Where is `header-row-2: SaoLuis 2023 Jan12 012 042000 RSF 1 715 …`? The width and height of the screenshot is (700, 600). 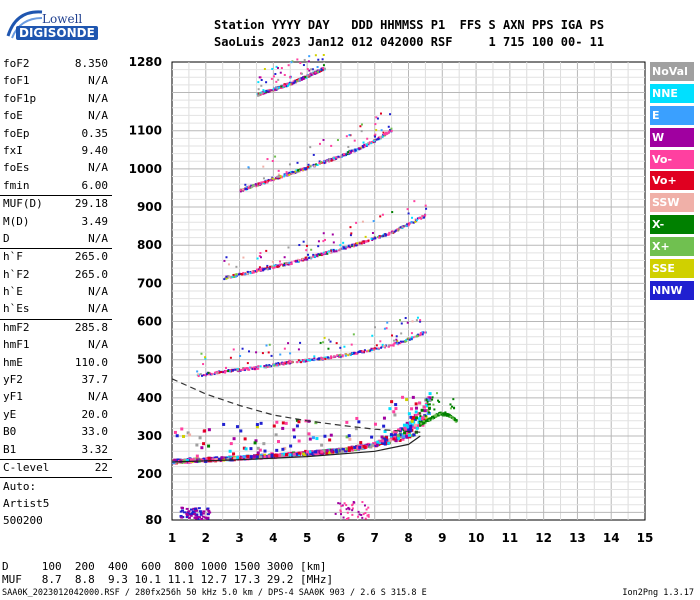
header-row-2: SaoLuis 2023 Jan12 012 042000 RSF 1 715 … is located at coordinates (409, 42).